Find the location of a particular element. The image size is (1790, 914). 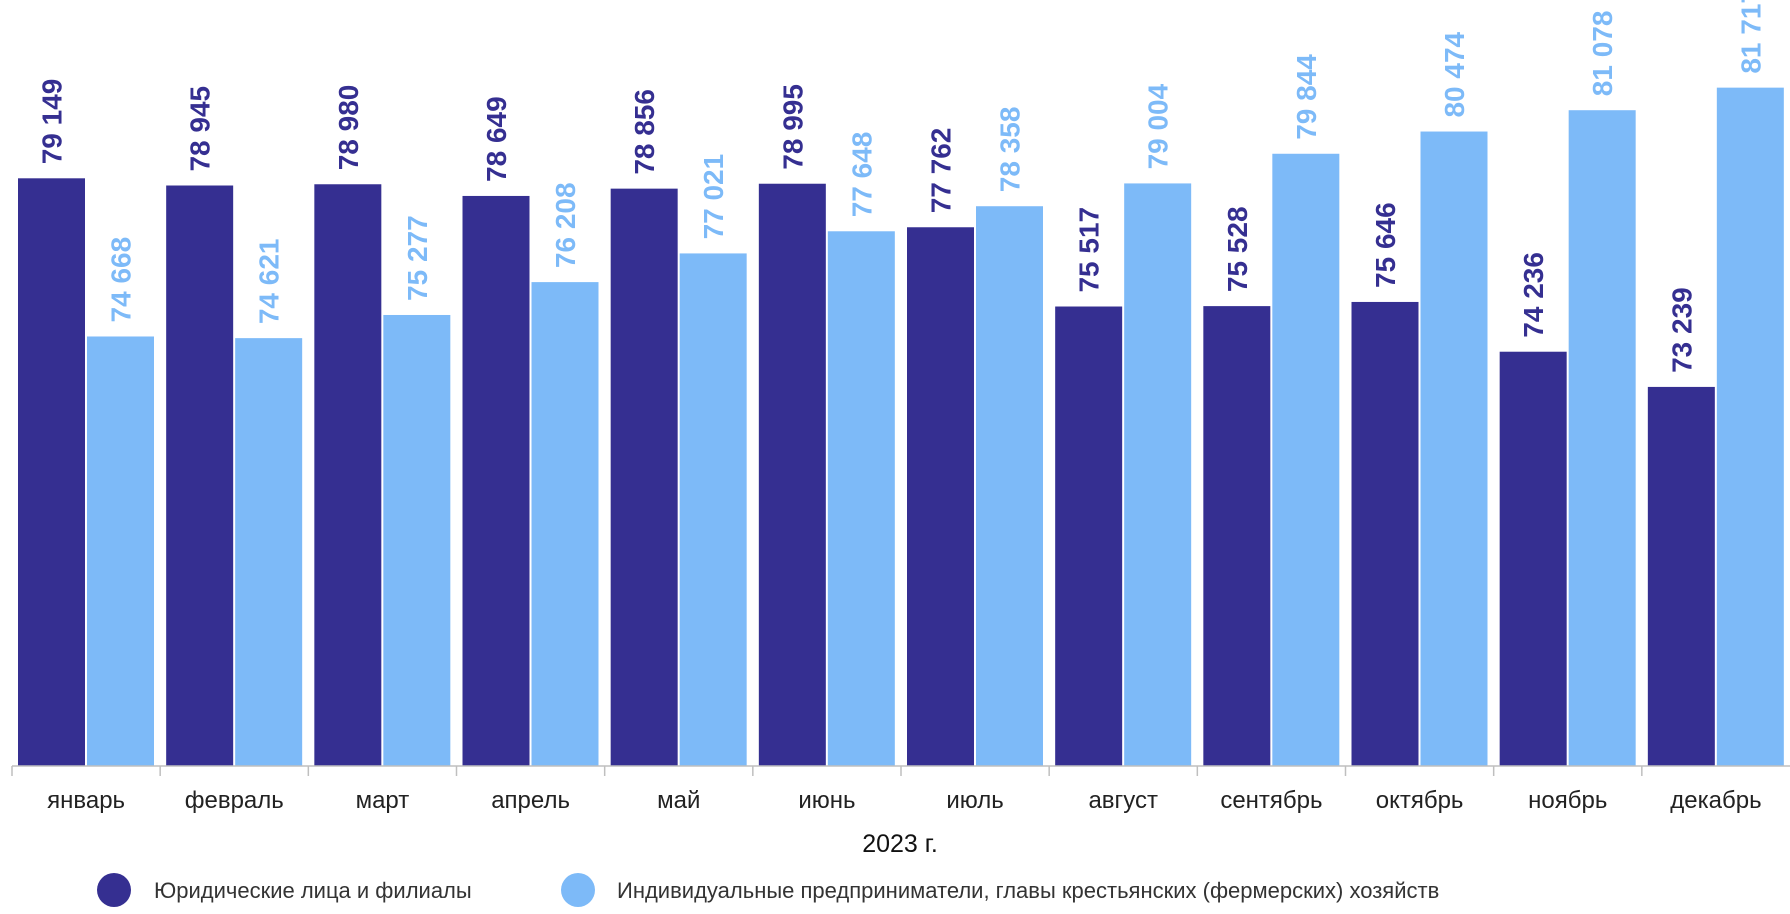

bar-series-1-август is located at coordinates (1088, 536).